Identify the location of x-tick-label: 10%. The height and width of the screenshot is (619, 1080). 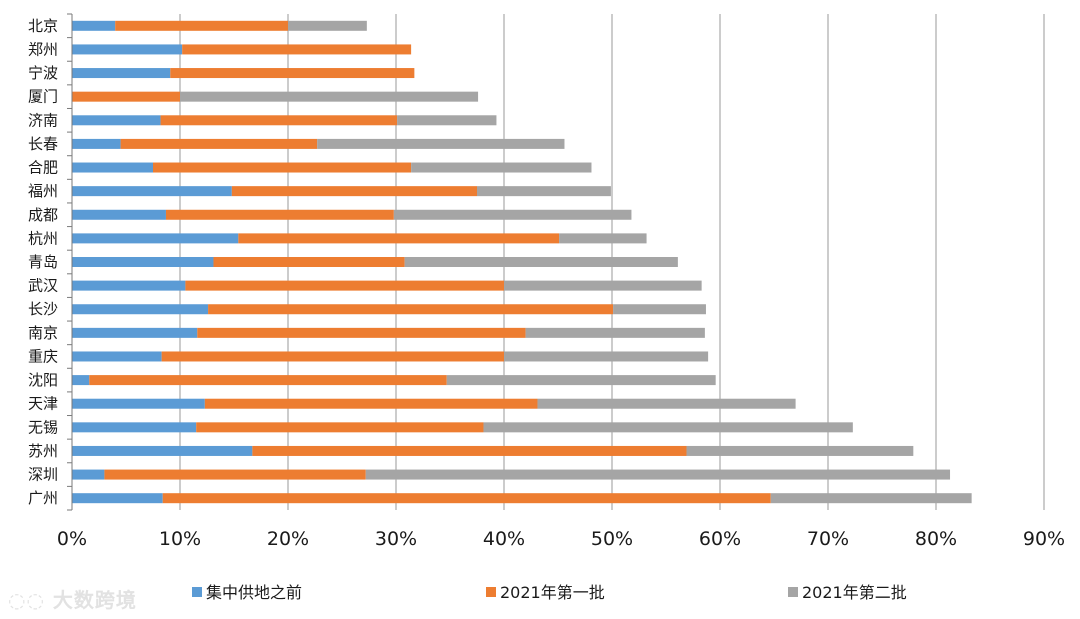
(180, 539).